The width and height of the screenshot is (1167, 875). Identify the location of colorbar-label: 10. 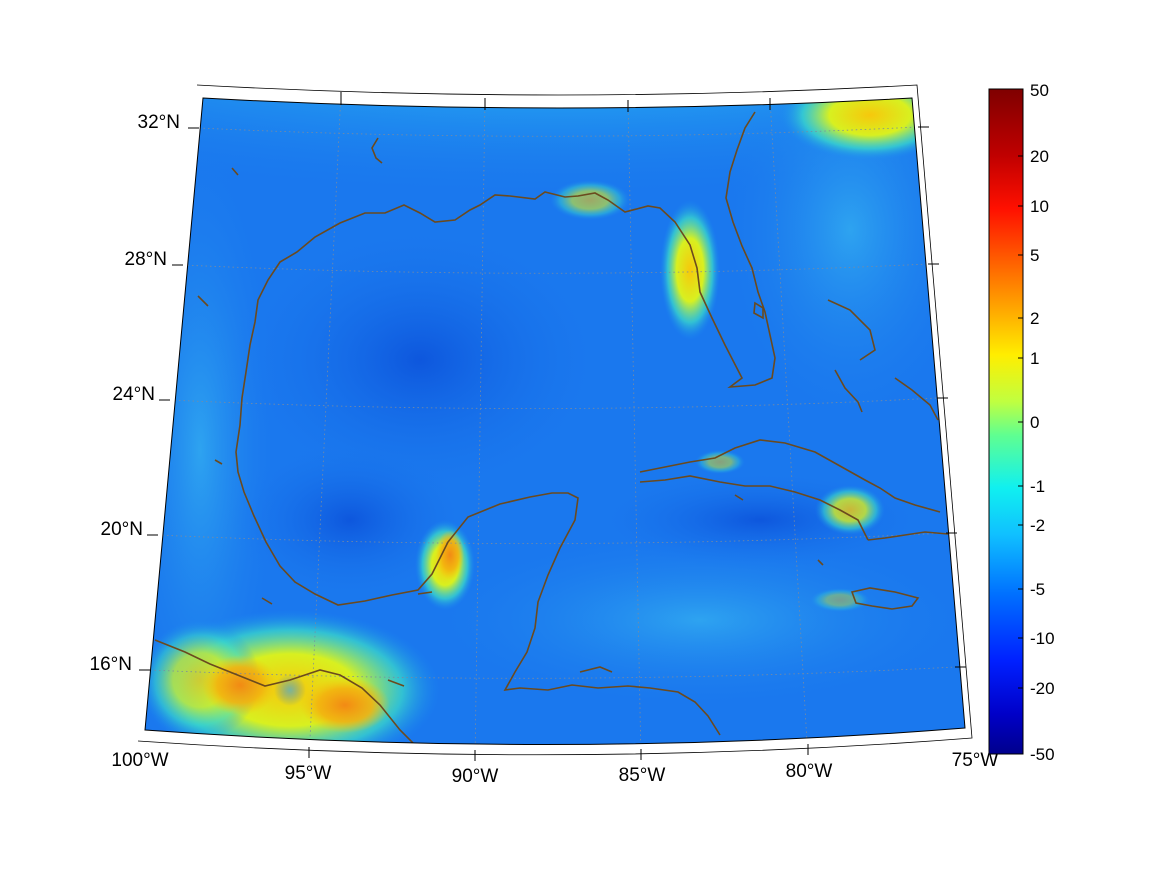
(1039, 206).